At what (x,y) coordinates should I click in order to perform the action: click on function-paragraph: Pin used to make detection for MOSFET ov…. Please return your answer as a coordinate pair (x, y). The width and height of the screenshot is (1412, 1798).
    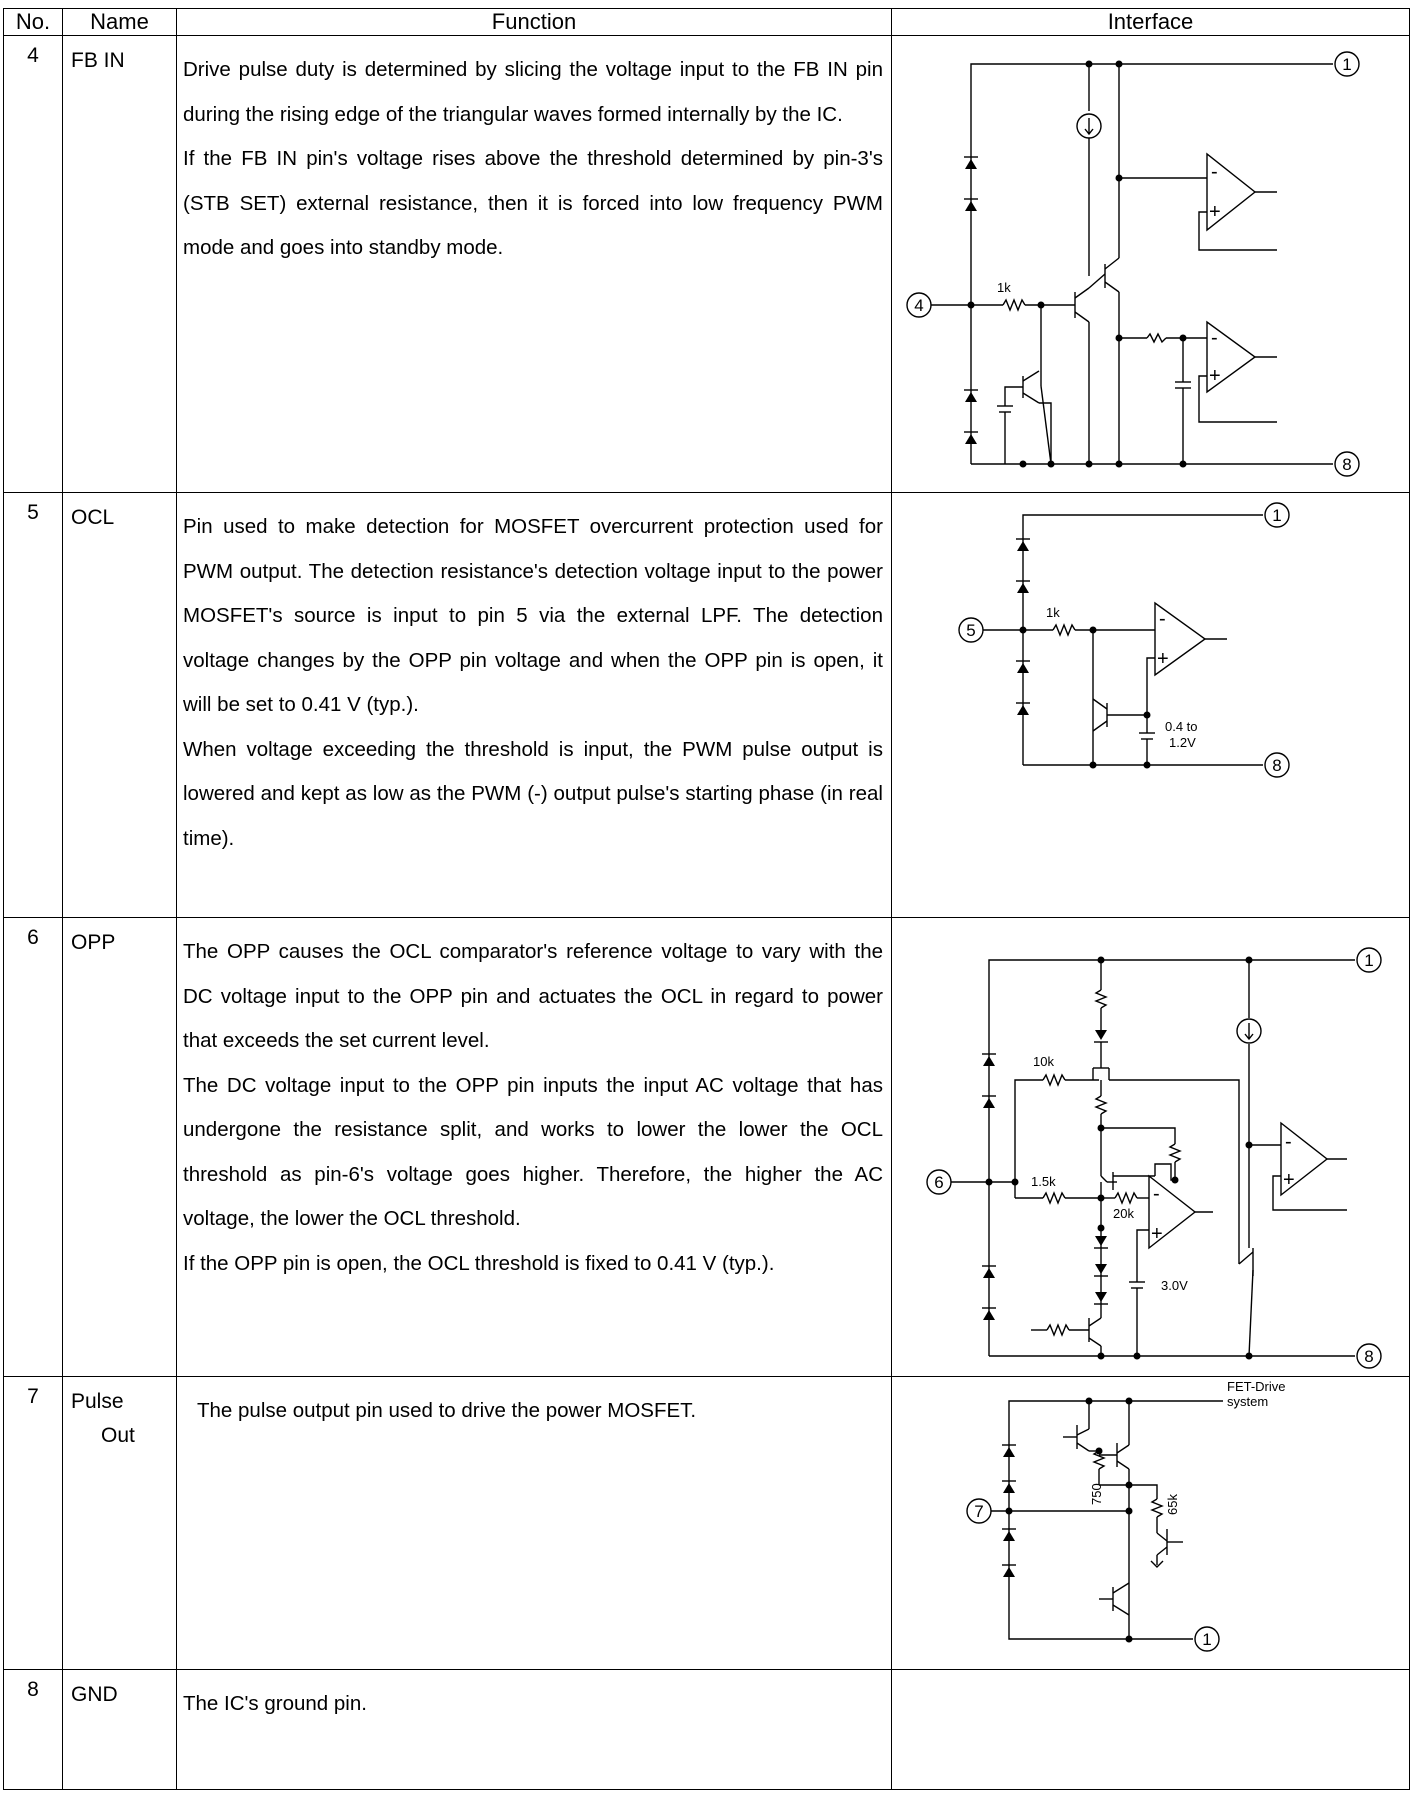
    Looking at the image, I should click on (533, 615).